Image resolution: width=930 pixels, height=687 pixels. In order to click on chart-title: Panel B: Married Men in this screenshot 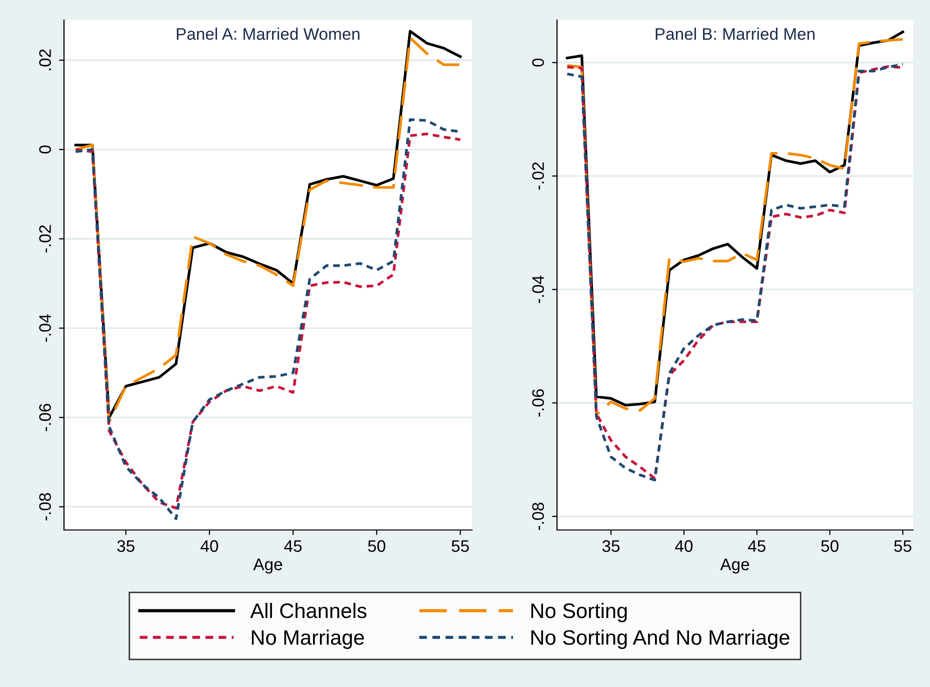, I will do `click(735, 34)`.